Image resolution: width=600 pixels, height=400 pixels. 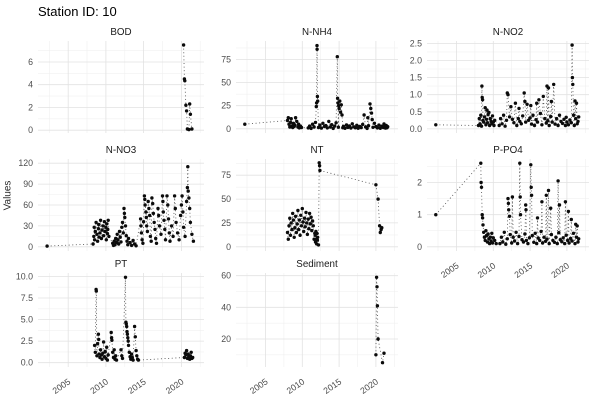 What do you see at coordinates (226, 106) in the screenshot?
I see `y-tick-label: 25` at bounding box center [226, 106].